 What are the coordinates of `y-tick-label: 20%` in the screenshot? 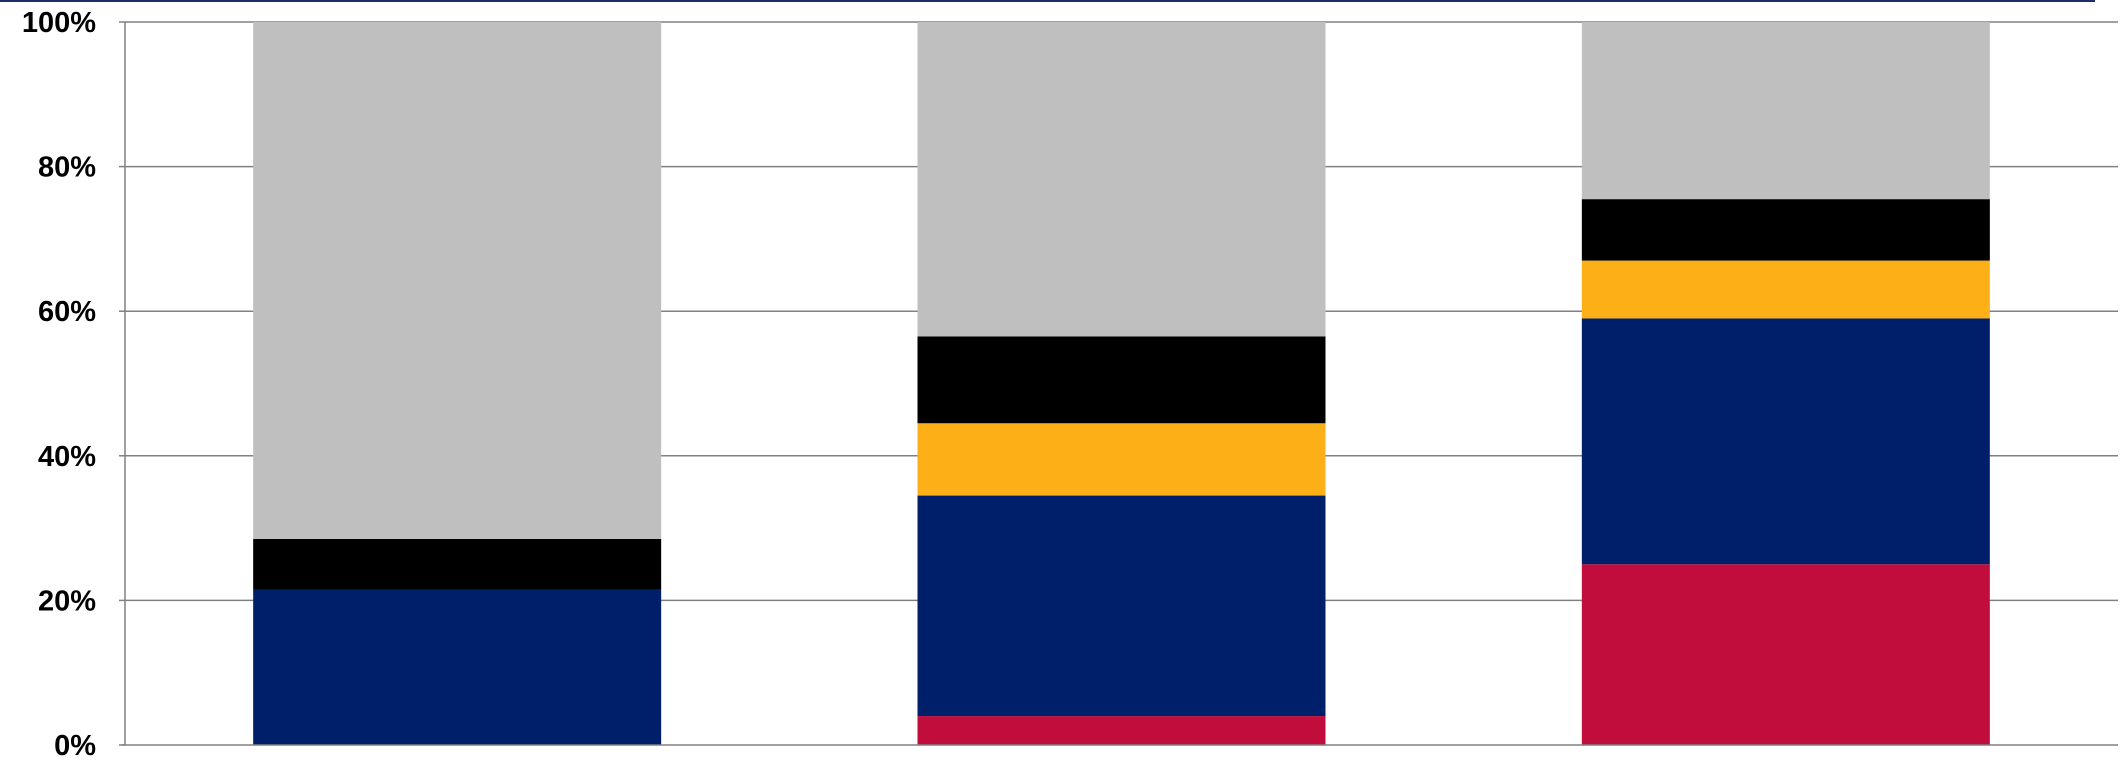 It's located at (67, 601).